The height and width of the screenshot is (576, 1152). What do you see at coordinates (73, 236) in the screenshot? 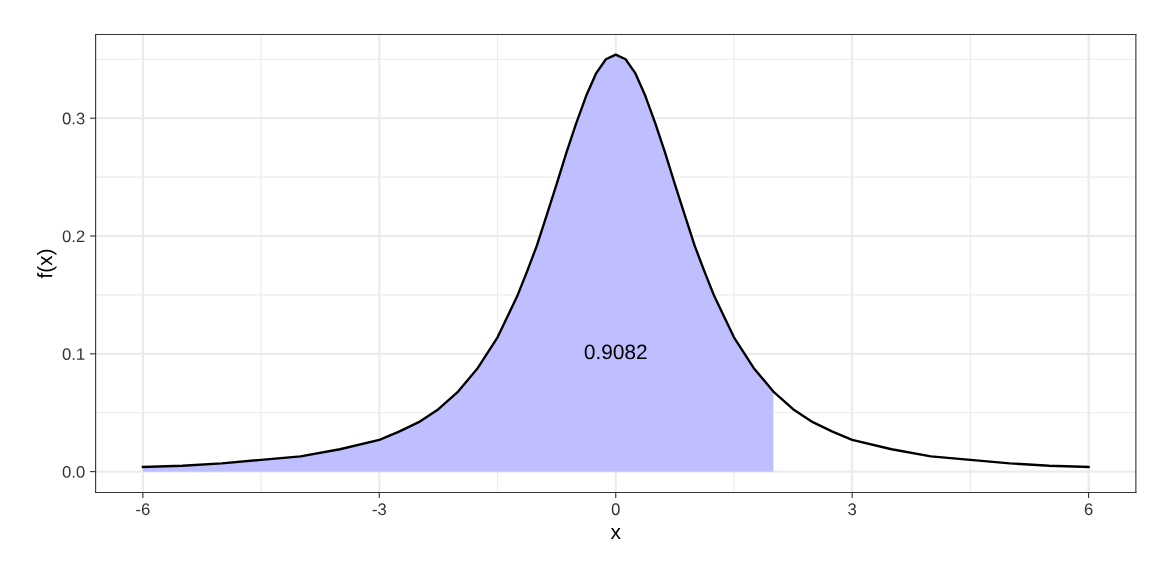
I see `y-tick-label: 0.2` at bounding box center [73, 236].